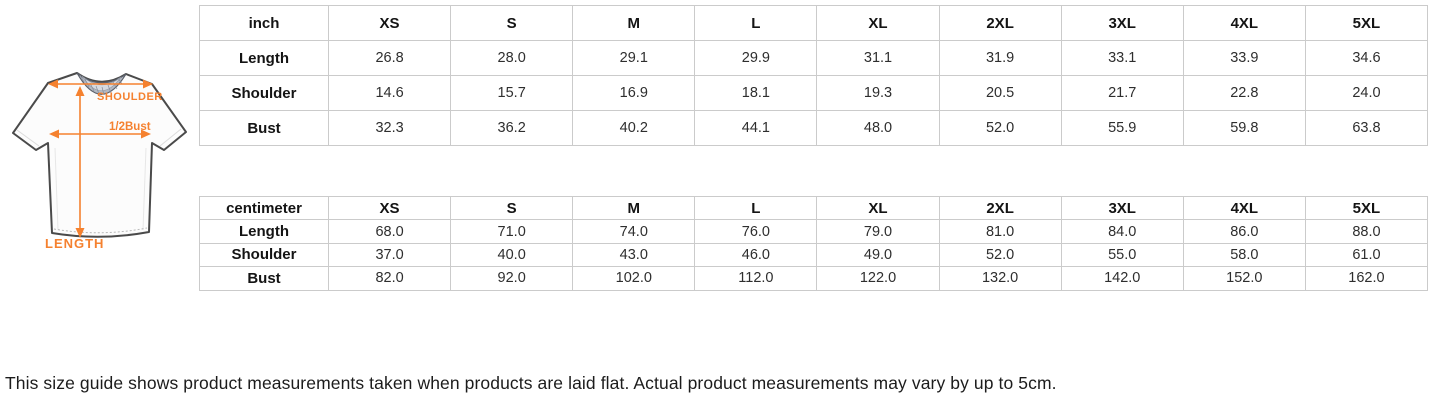 The height and width of the screenshot is (407, 1445). I want to click on measure-value-cell: 36.2, so click(512, 128).